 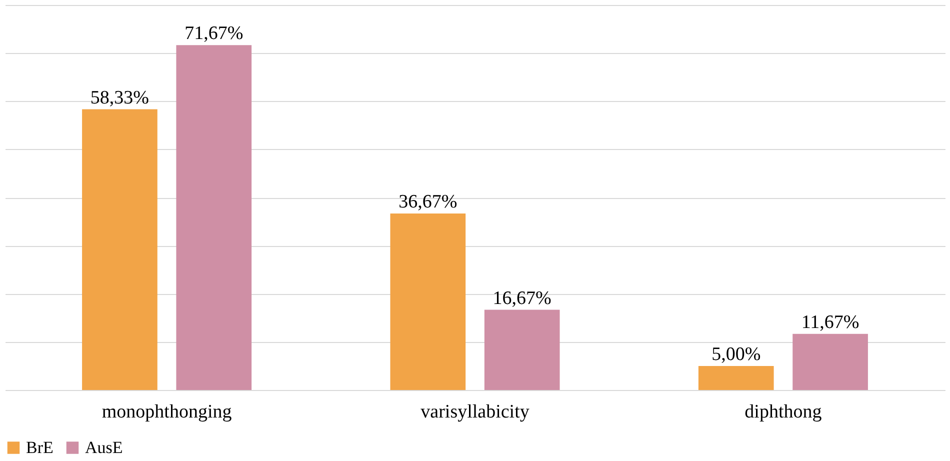 What do you see at coordinates (214, 33) in the screenshot?
I see `data-label: 71,67%` at bounding box center [214, 33].